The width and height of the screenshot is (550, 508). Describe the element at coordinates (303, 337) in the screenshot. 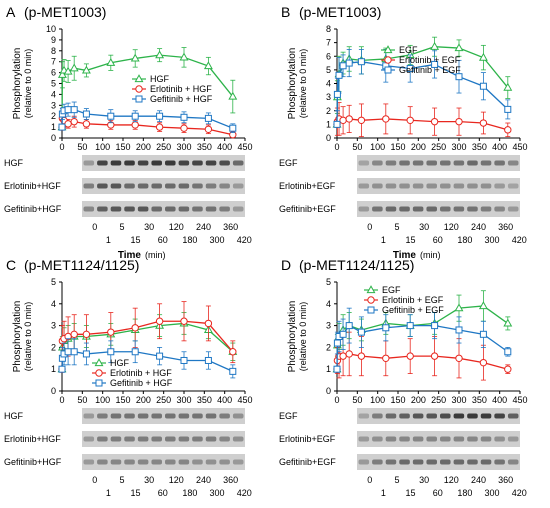

I see `y-axis-subtitle: (relative to 0 min)` at that location.